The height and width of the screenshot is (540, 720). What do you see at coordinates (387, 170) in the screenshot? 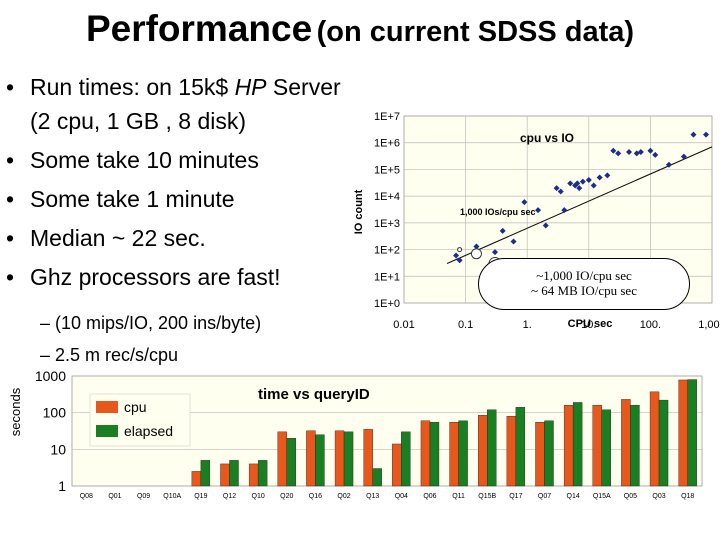
I see `y-tick-label: 1E+5` at bounding box center [387, 170].